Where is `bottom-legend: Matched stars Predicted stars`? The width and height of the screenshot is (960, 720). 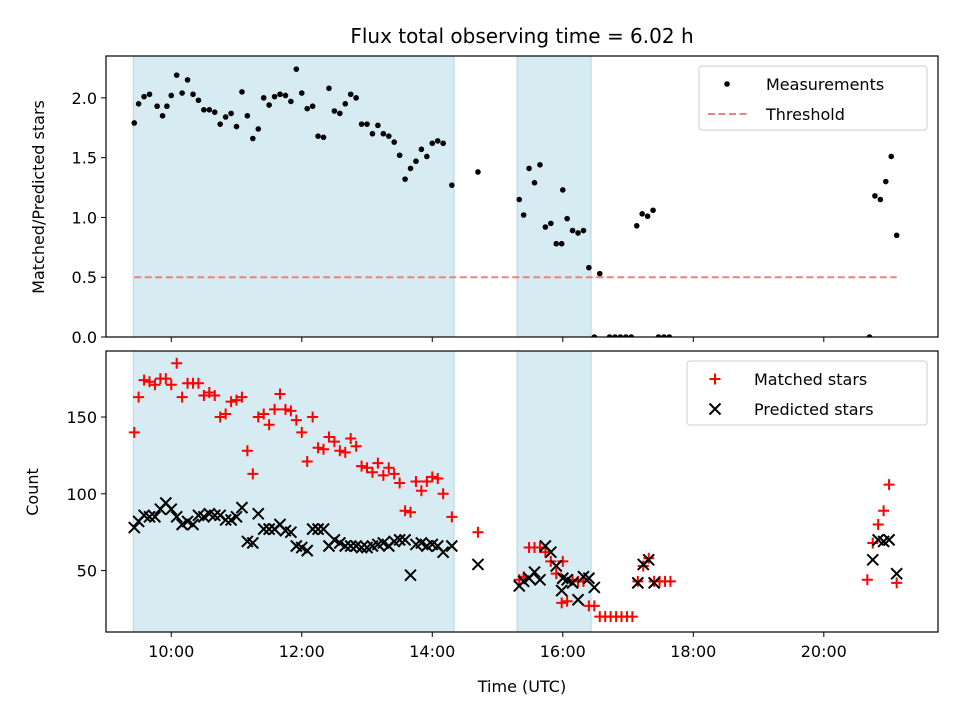
bottom-legend: Matched stars Predicted stars is located at coordinates (807, 393).